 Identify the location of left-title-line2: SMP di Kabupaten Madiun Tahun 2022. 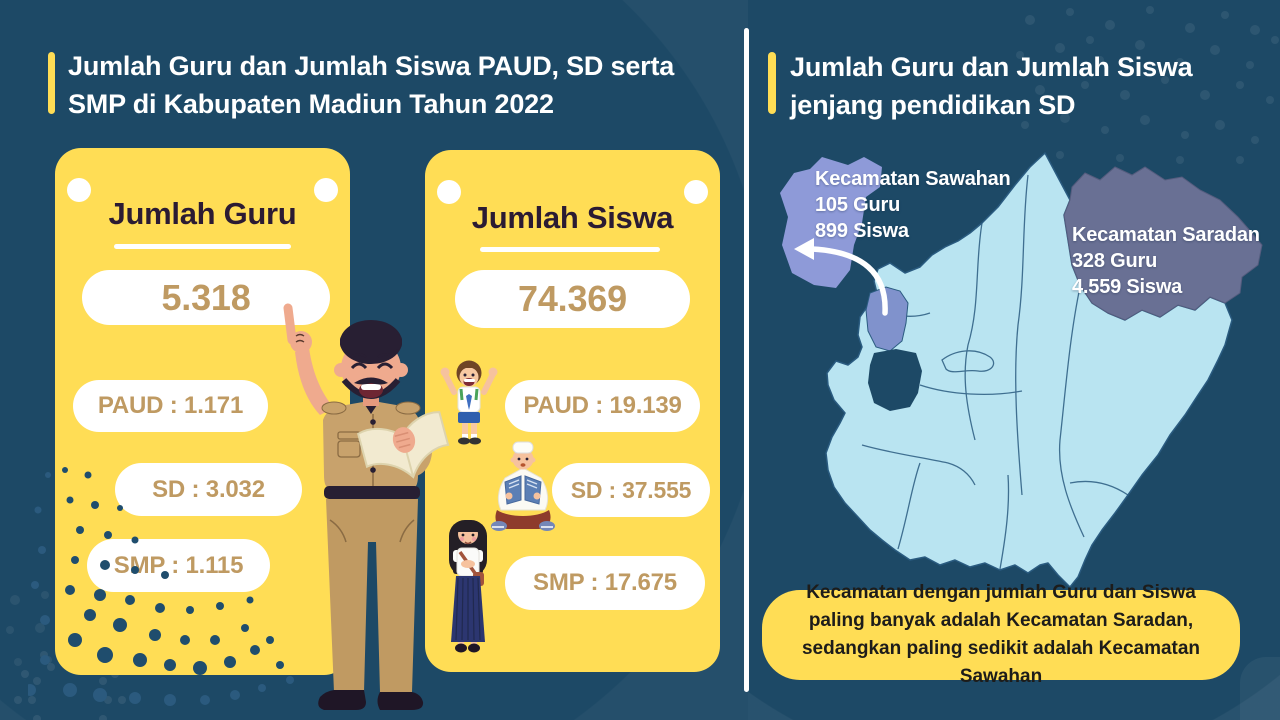
(311, 104).